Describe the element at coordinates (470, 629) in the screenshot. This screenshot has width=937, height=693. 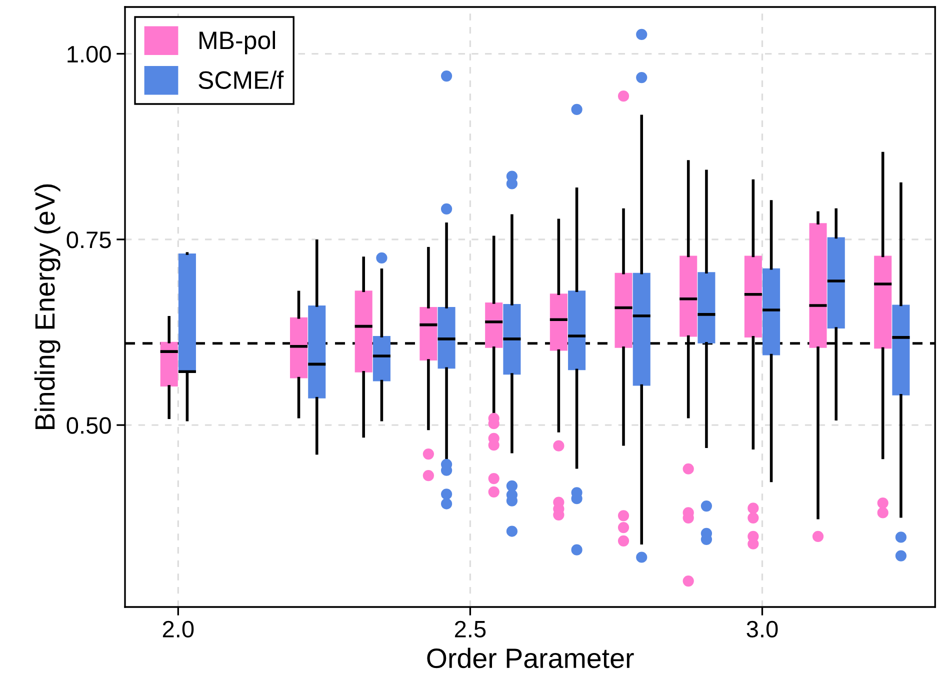
I see `x-tick-label: 2.5` at that location.